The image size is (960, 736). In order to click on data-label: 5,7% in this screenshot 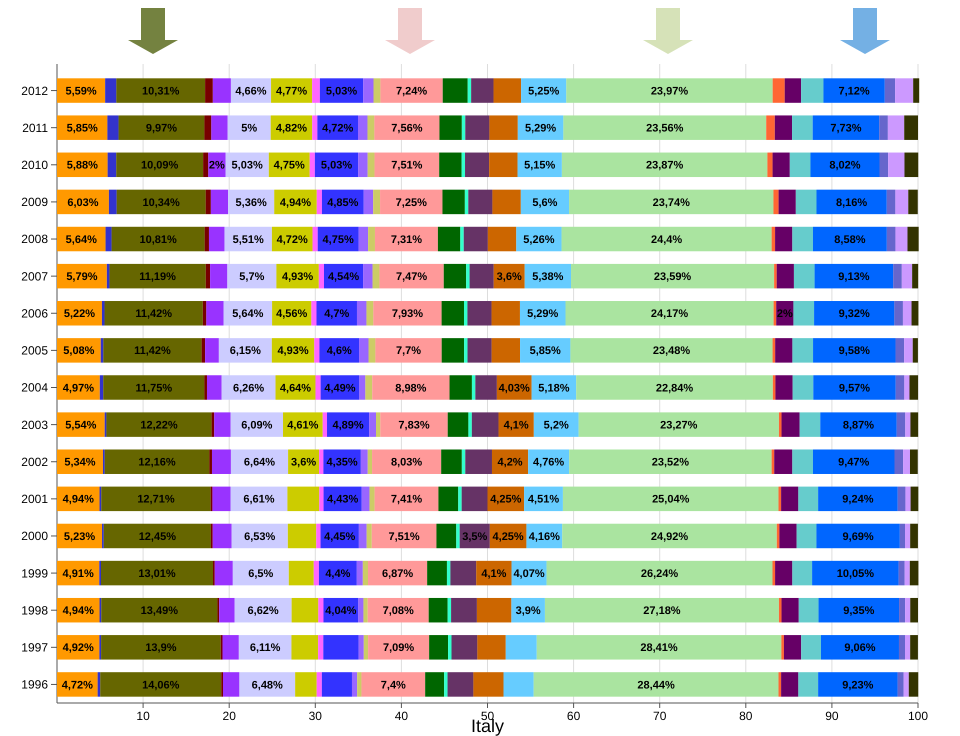, I will do `click(252, 276)`.